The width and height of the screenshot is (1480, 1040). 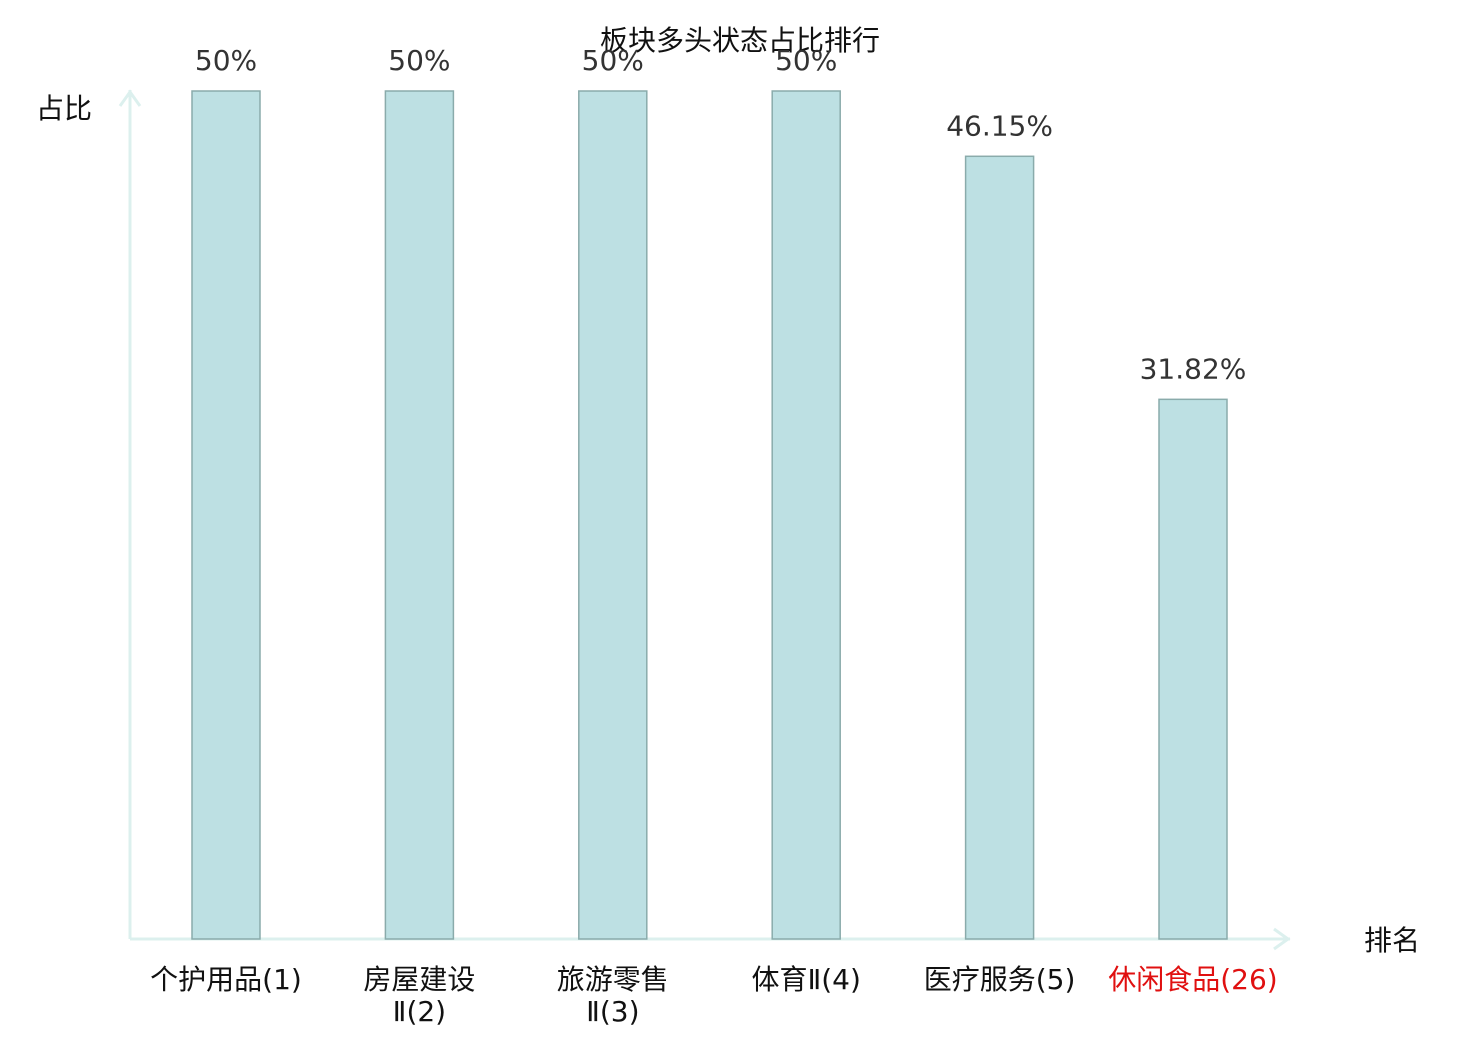 I want to click on y-axis-label: 占比, so click(x=64, y=108).